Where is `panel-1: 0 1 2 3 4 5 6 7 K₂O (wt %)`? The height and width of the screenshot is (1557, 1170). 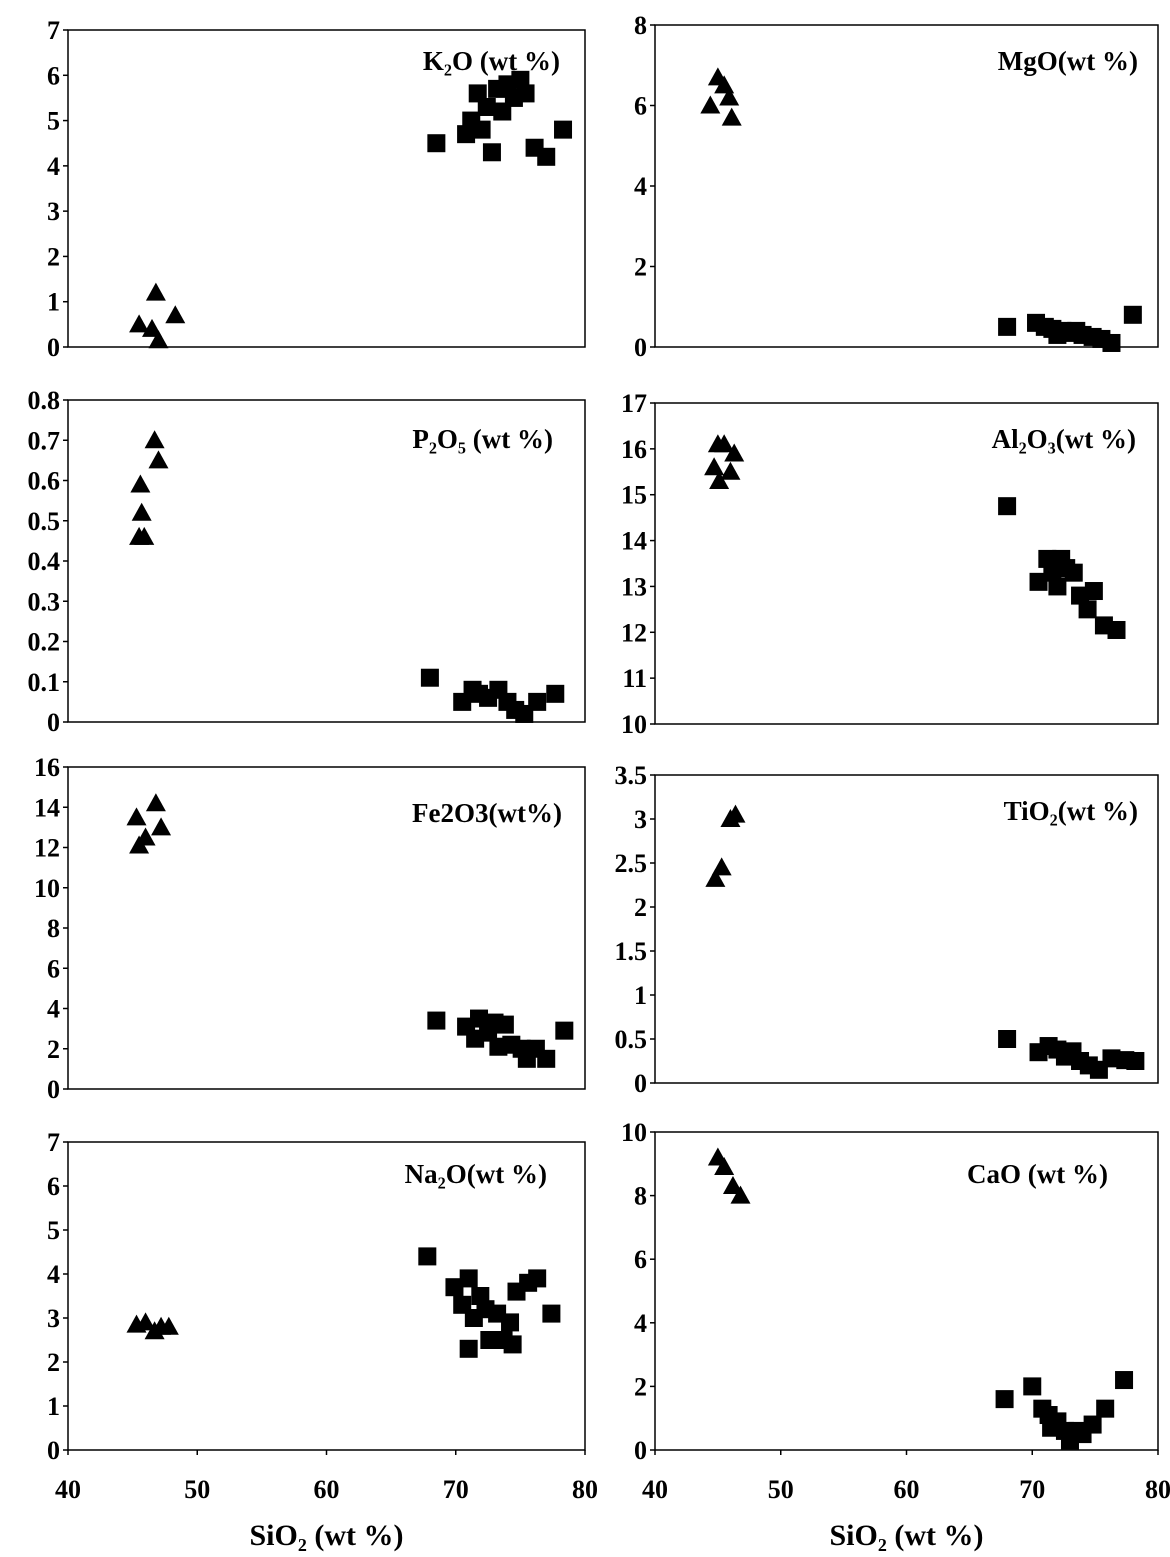 panel-1: 0 1 2 3 4 5 6 7 K₂O (wt %) is located at coordinates (316, 189).